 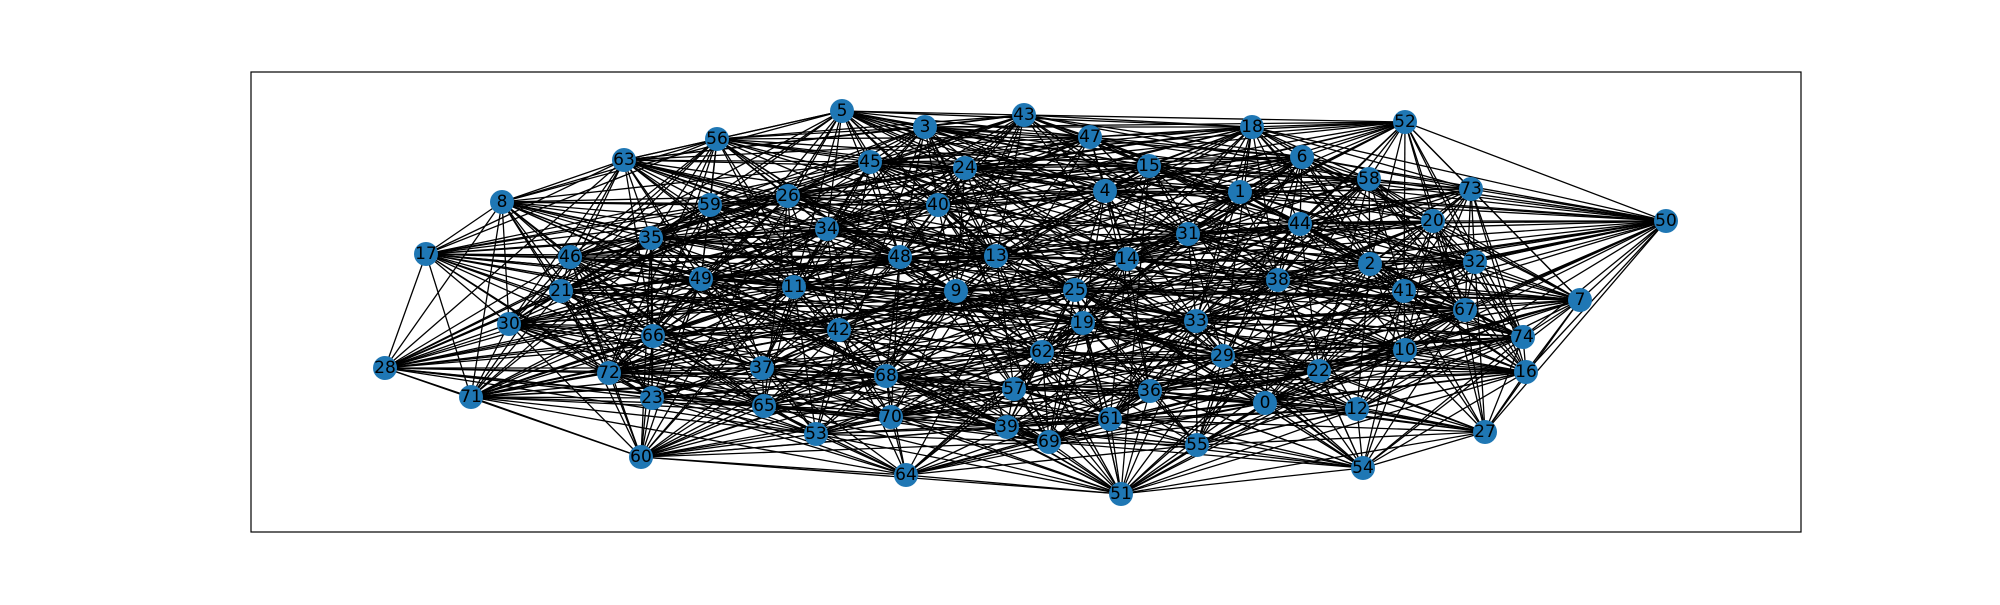 What do you see at coordinates (624, 160) in the screenshot?
I see `node-label: 63` at bounding box center [624, 160].